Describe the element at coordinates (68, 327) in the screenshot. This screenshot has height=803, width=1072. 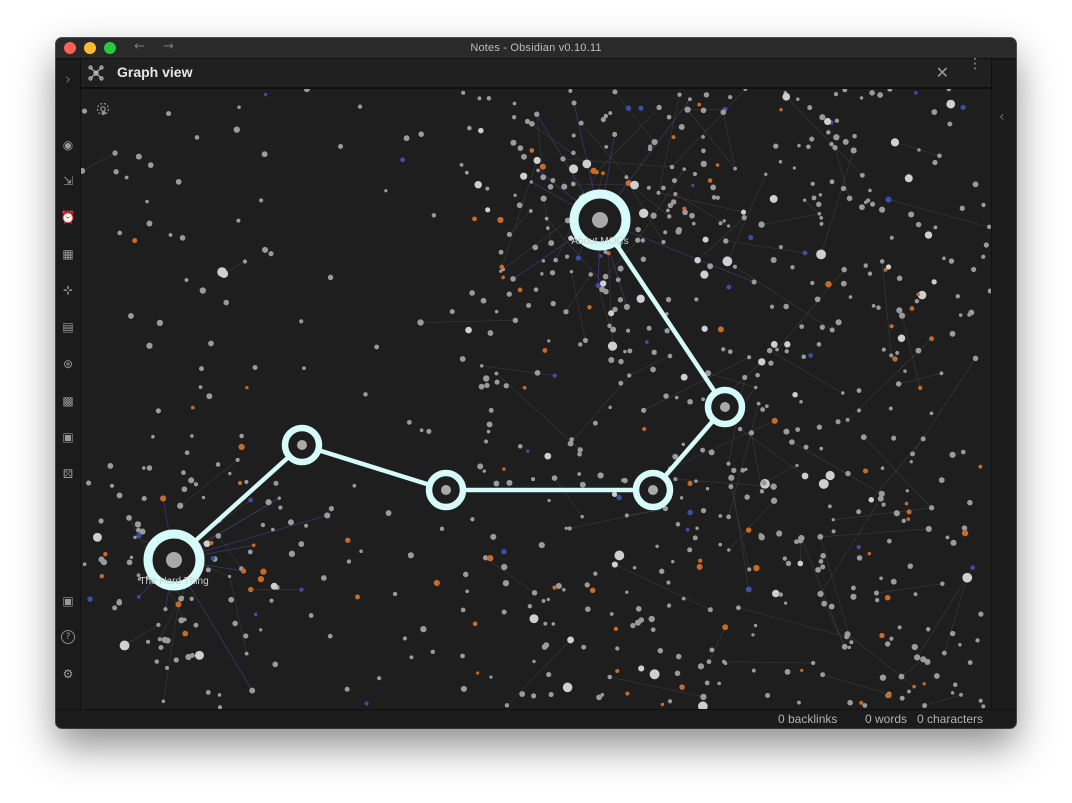
I see `note-stack-icon: ▤` at that location.